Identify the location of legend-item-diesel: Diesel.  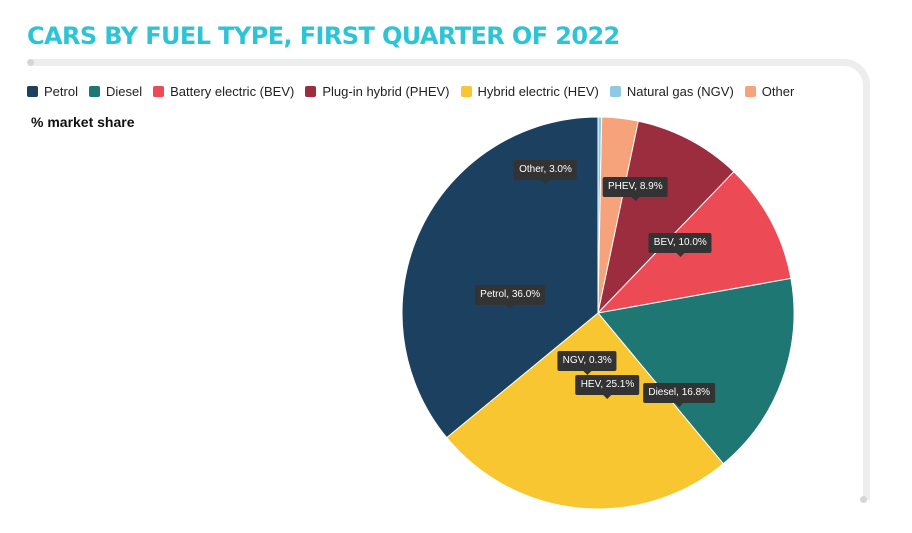
(115, 91).